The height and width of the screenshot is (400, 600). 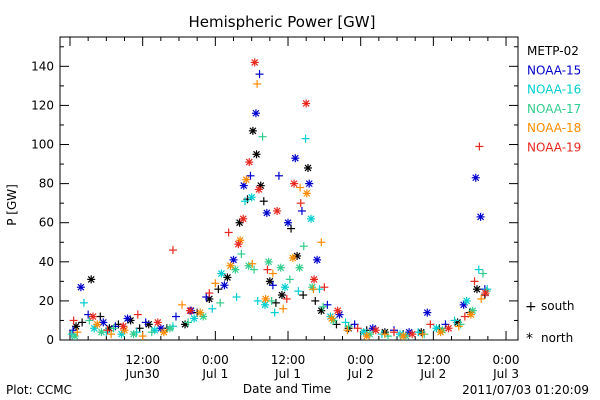 I want to click on y-tick-label: 20, so click(x=46, y=301).